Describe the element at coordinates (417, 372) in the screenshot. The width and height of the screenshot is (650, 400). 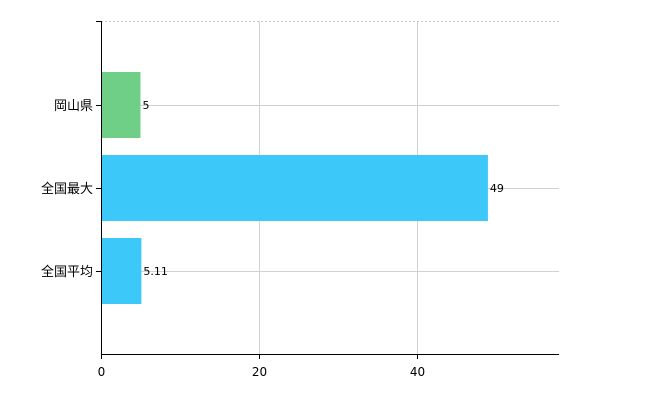
I see `x-tick-label: 40` at that location.